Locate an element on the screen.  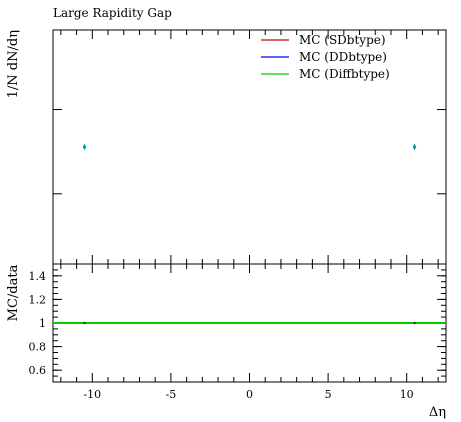
x-tick-labels: -10 -5 0 5 10 is located at coordinates (248, 394).